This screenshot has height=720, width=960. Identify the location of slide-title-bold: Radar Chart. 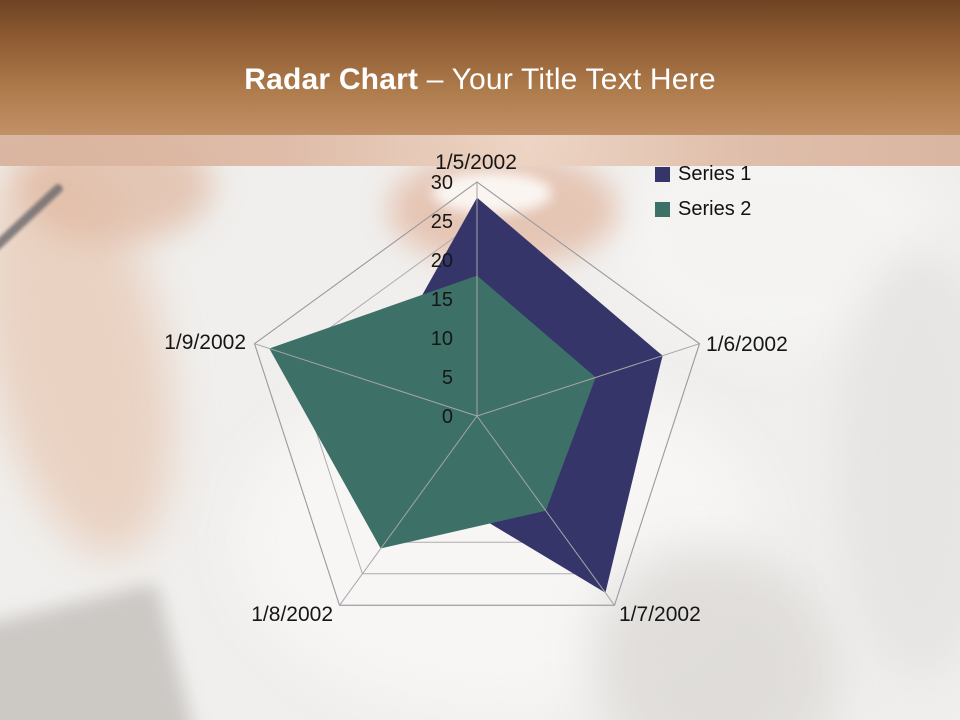
(331, 79).